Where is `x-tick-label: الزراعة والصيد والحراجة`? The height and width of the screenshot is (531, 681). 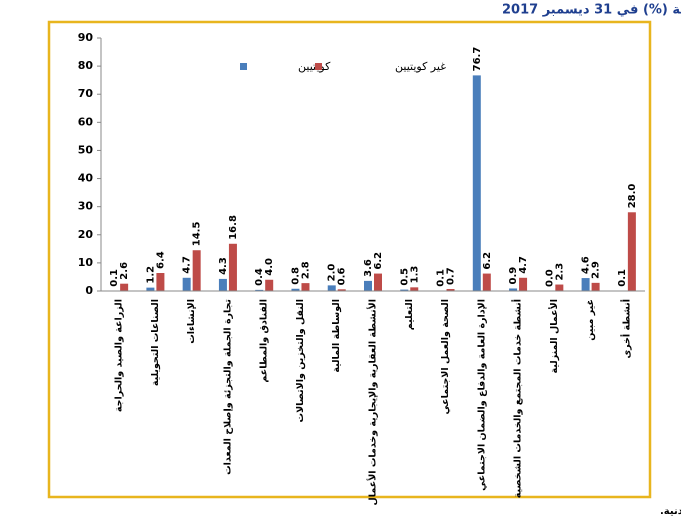 x-tick-label: الزراعة والصيد والحراجة is located at coordinates (119, 355).